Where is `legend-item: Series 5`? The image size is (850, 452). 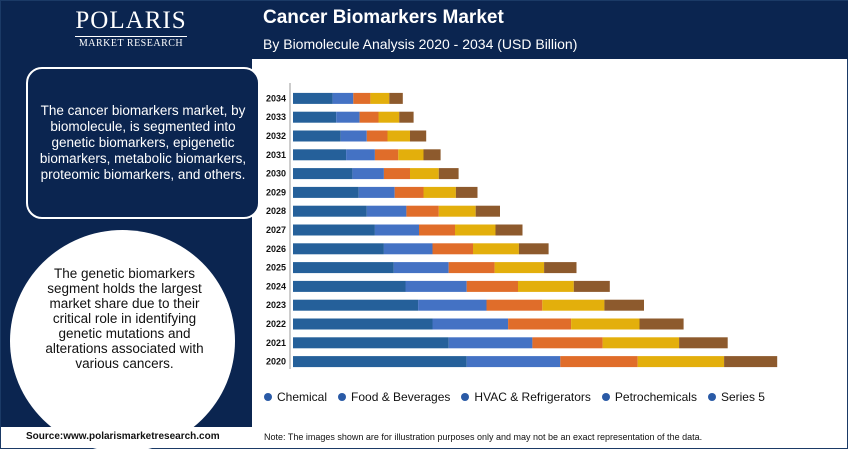 legend-item: Series 5 is located at coordinates (736, 397).